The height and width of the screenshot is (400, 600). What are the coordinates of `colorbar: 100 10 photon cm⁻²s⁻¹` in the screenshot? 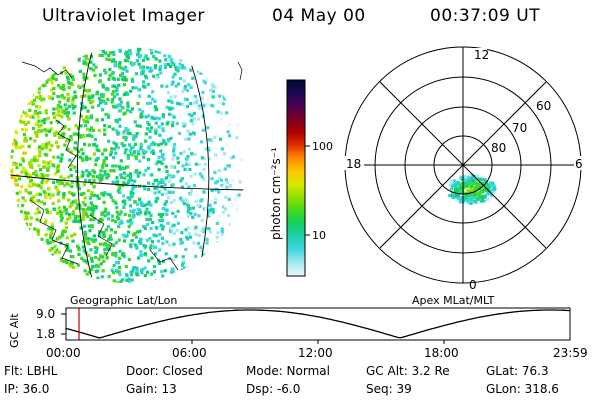 It's located at (301, 178).